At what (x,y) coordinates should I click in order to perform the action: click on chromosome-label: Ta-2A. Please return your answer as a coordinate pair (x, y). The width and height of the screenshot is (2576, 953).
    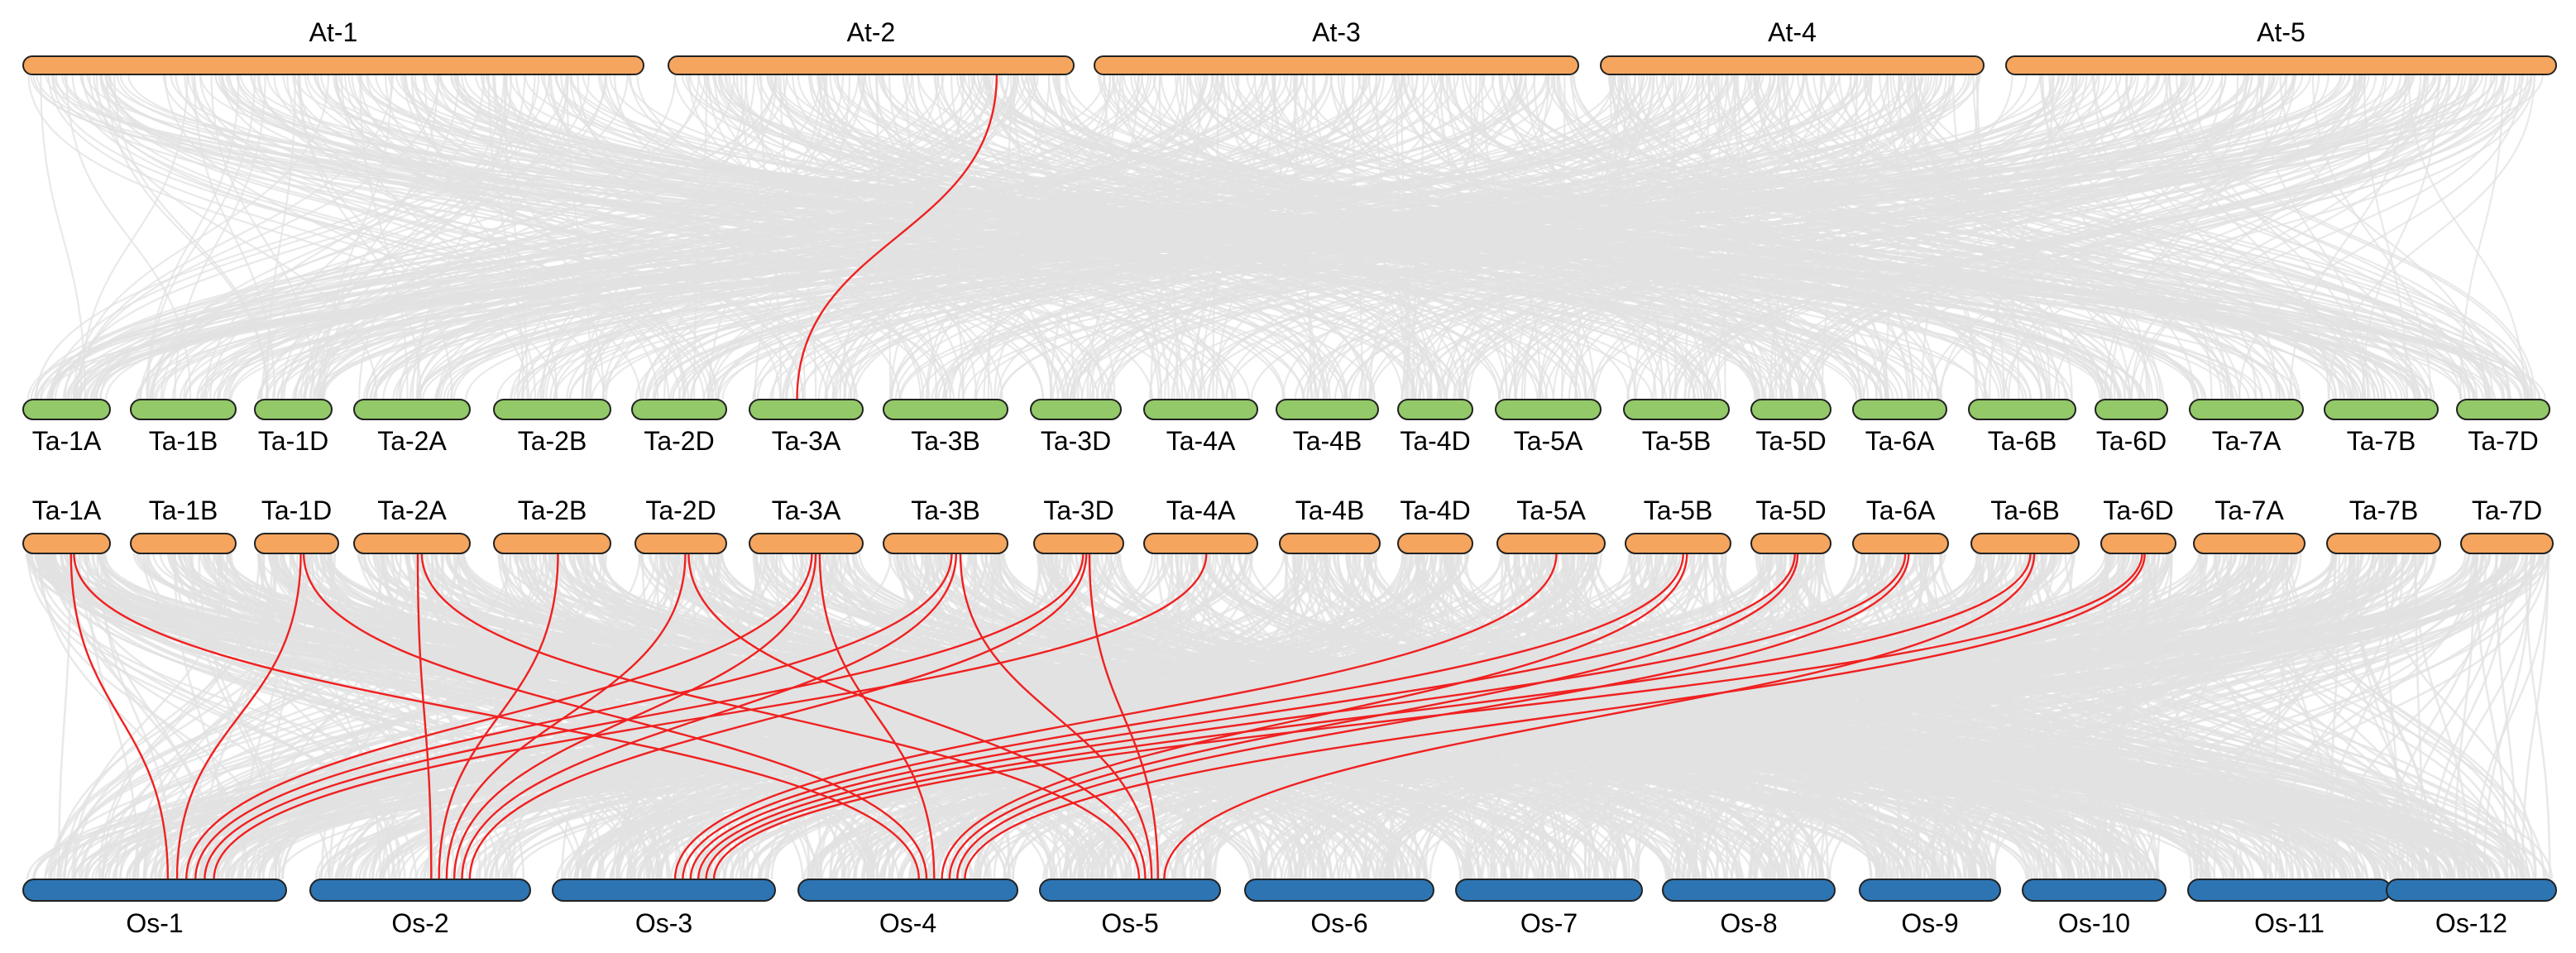
    Looking at the image, I should click on (412, 510).